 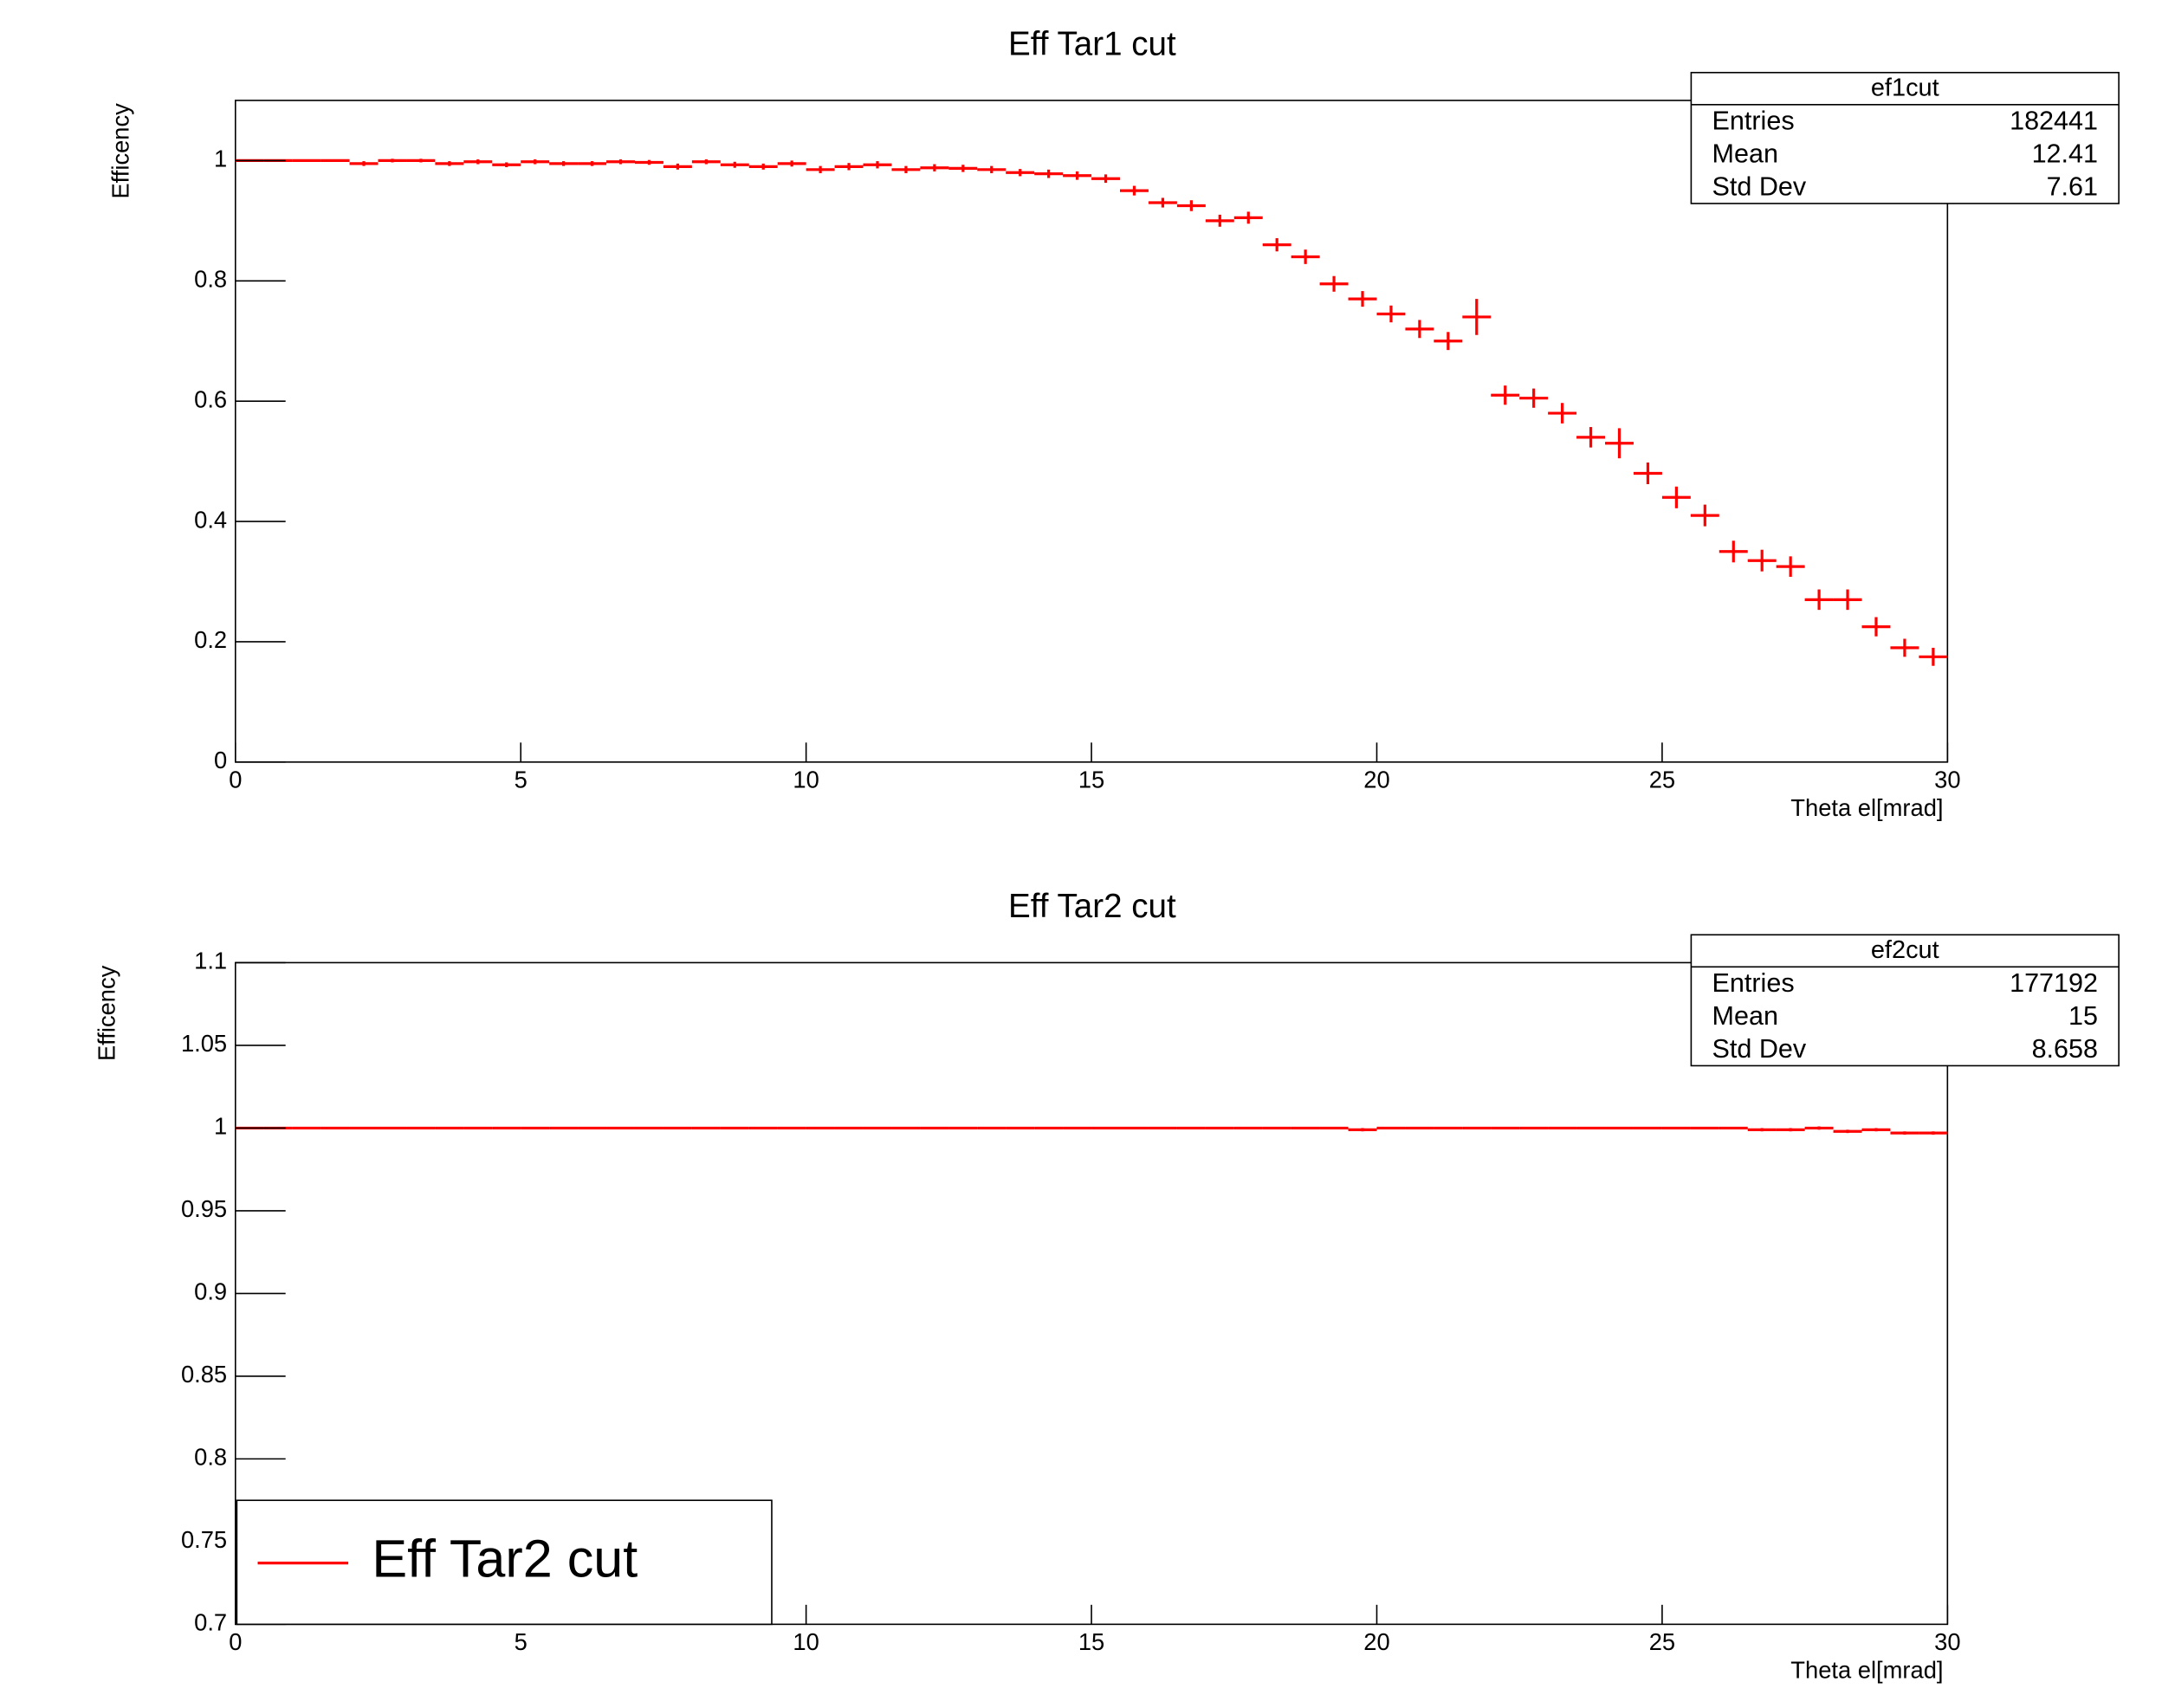 I want to click on stats-title: ef1cut, so click(x=1905, y=88).